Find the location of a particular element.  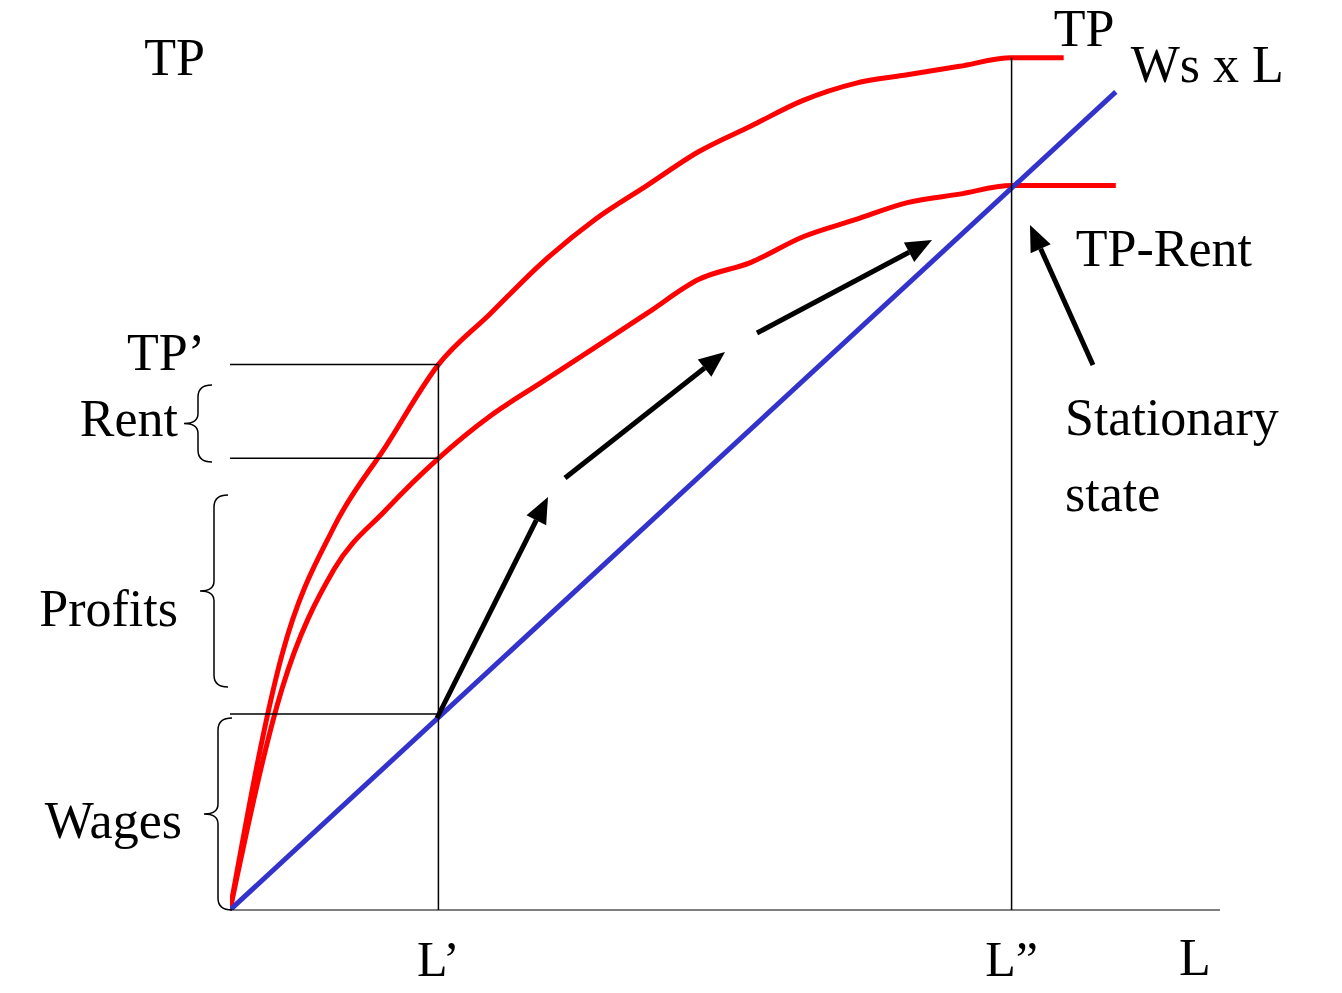

x-axis-title: L is located at coordinates (1195, 957).